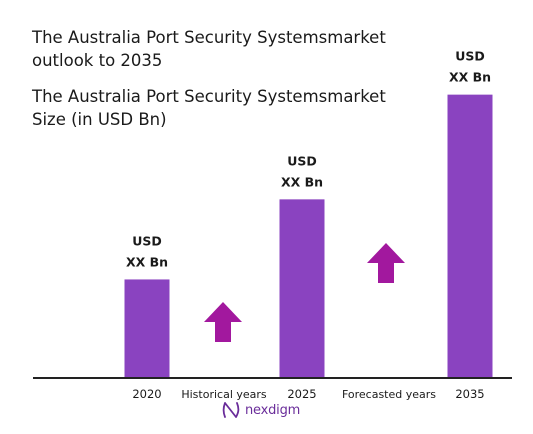 The height and width of the screenshot is (434, 533). Describe the element at coordinates (301, 394) in the screenshot. I see `x-tick-label-2025: 2025` at that location.